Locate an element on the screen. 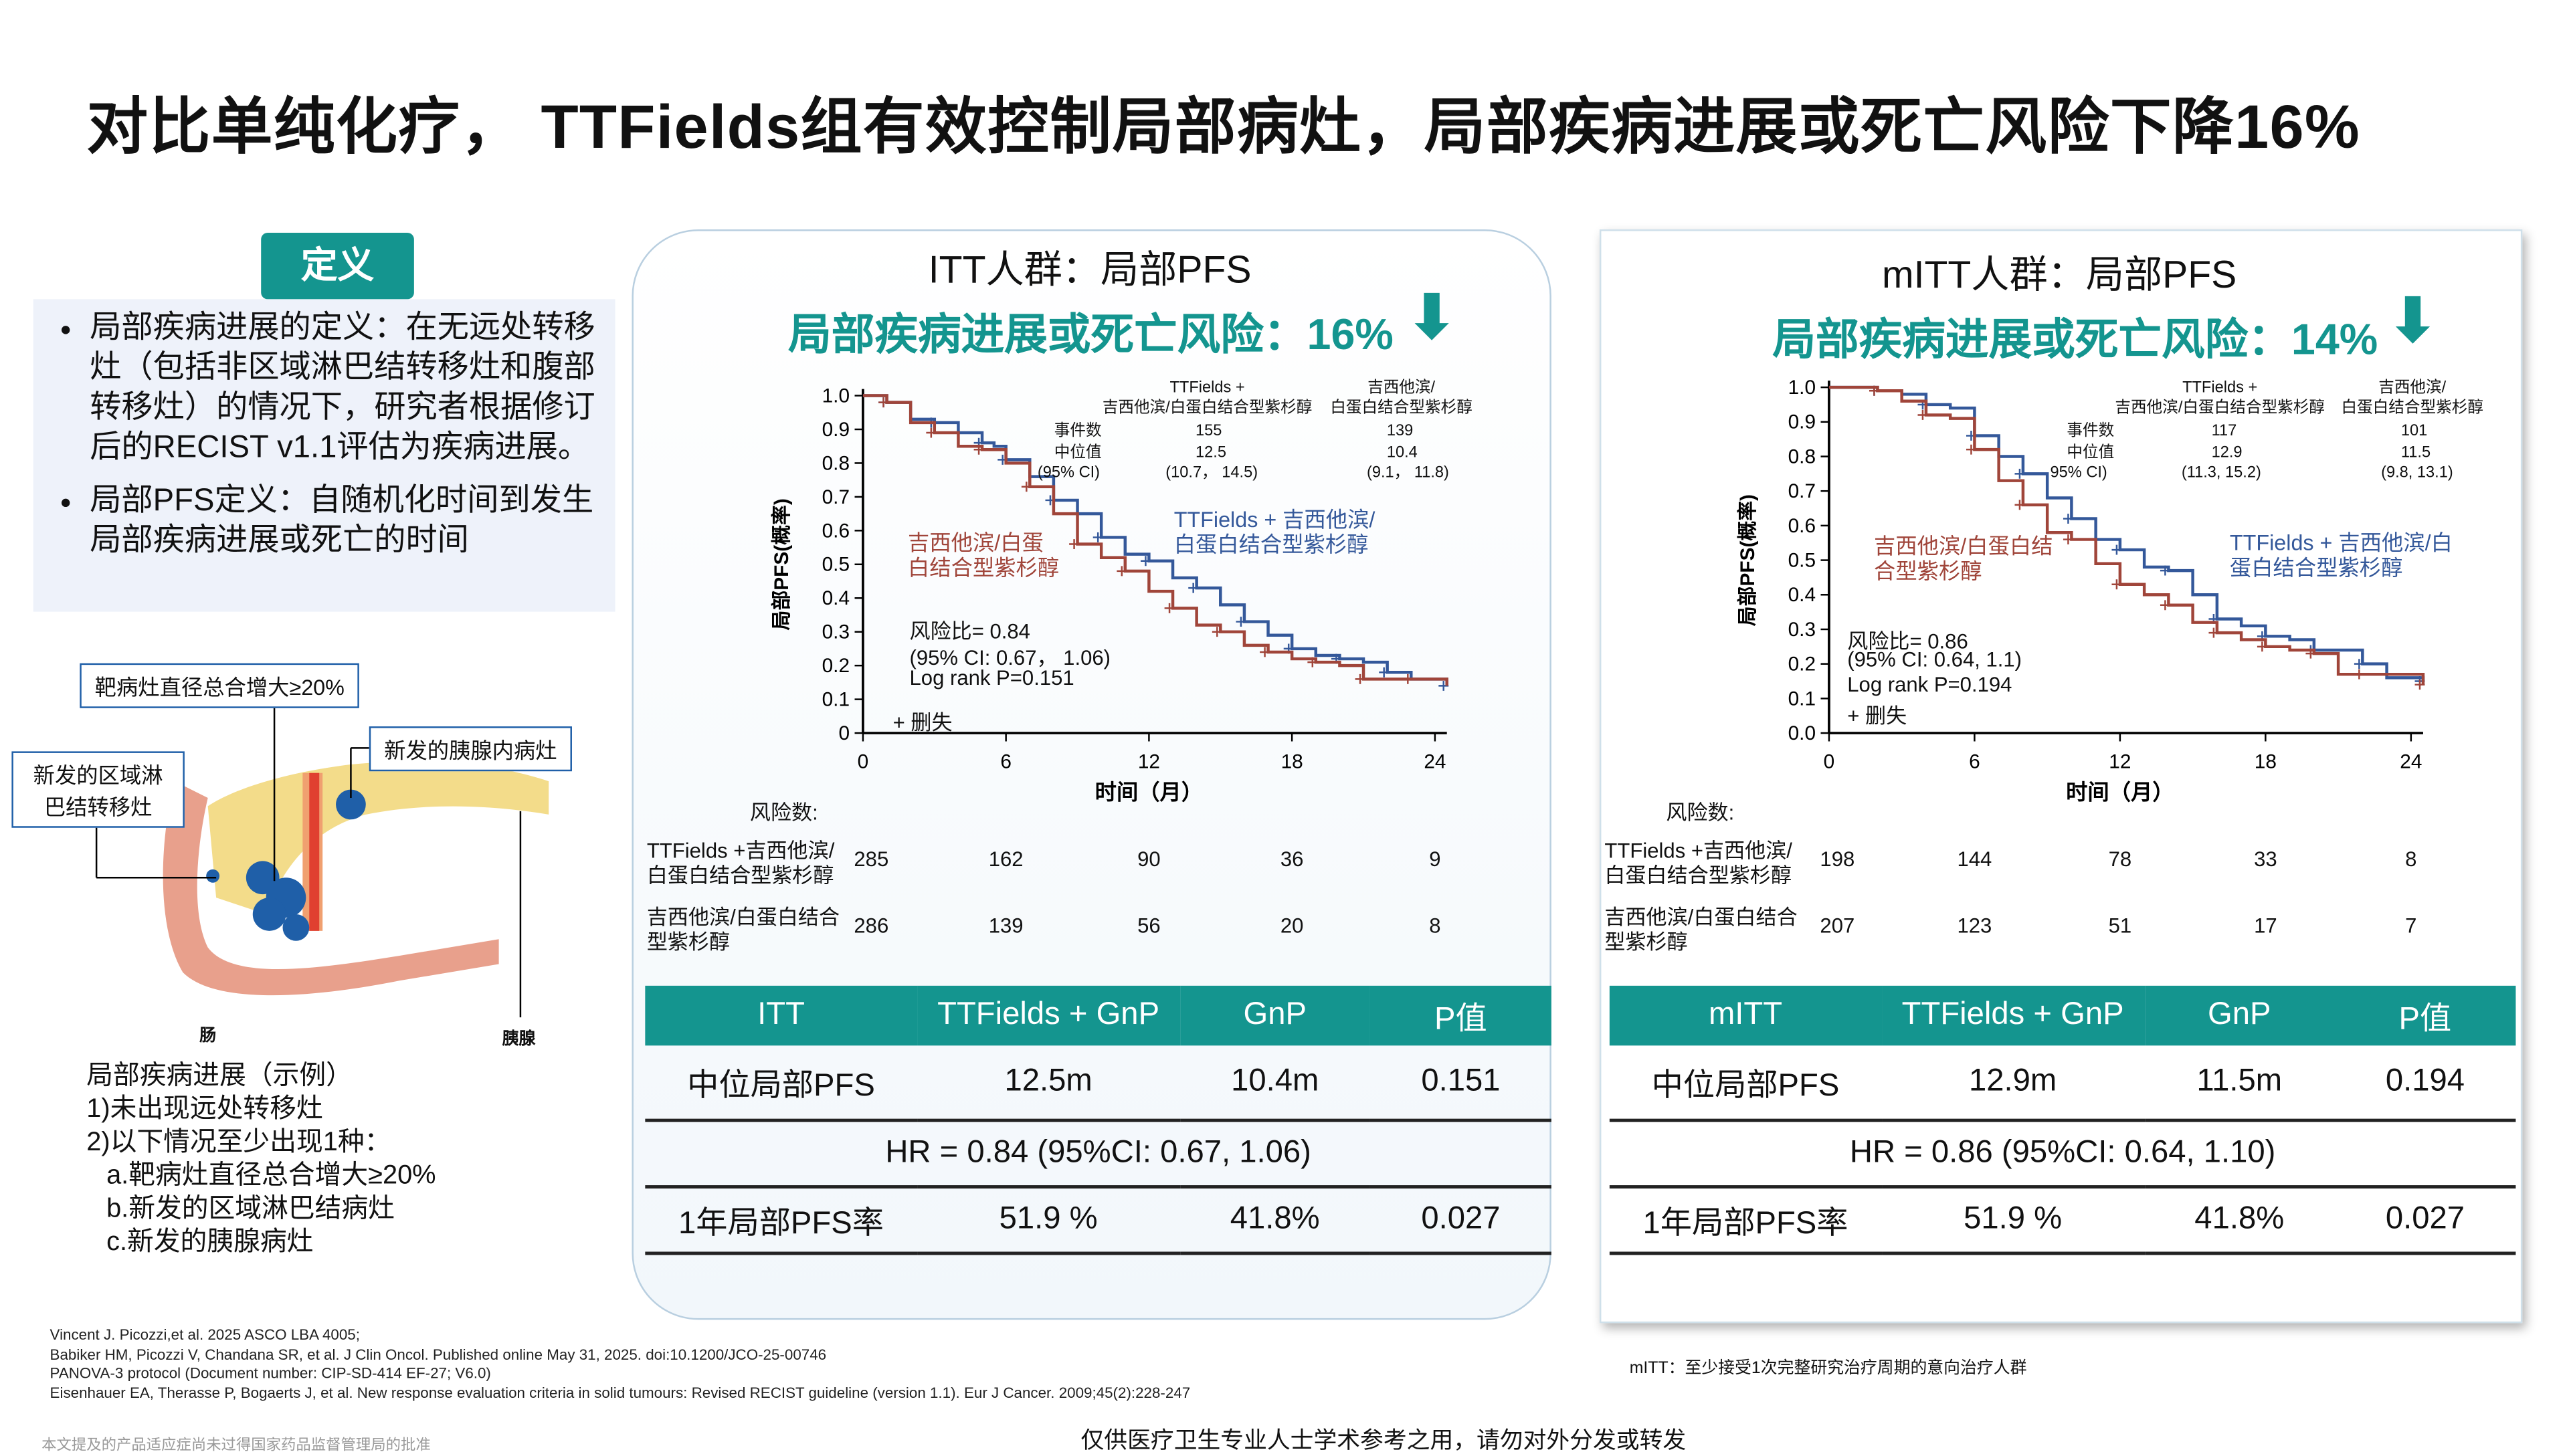 This screenshot has width=2569, height=1456. table-row: HR = 0.86 (95%CI: 0.64, 1.10) is located at coordinates (2062, 1154).